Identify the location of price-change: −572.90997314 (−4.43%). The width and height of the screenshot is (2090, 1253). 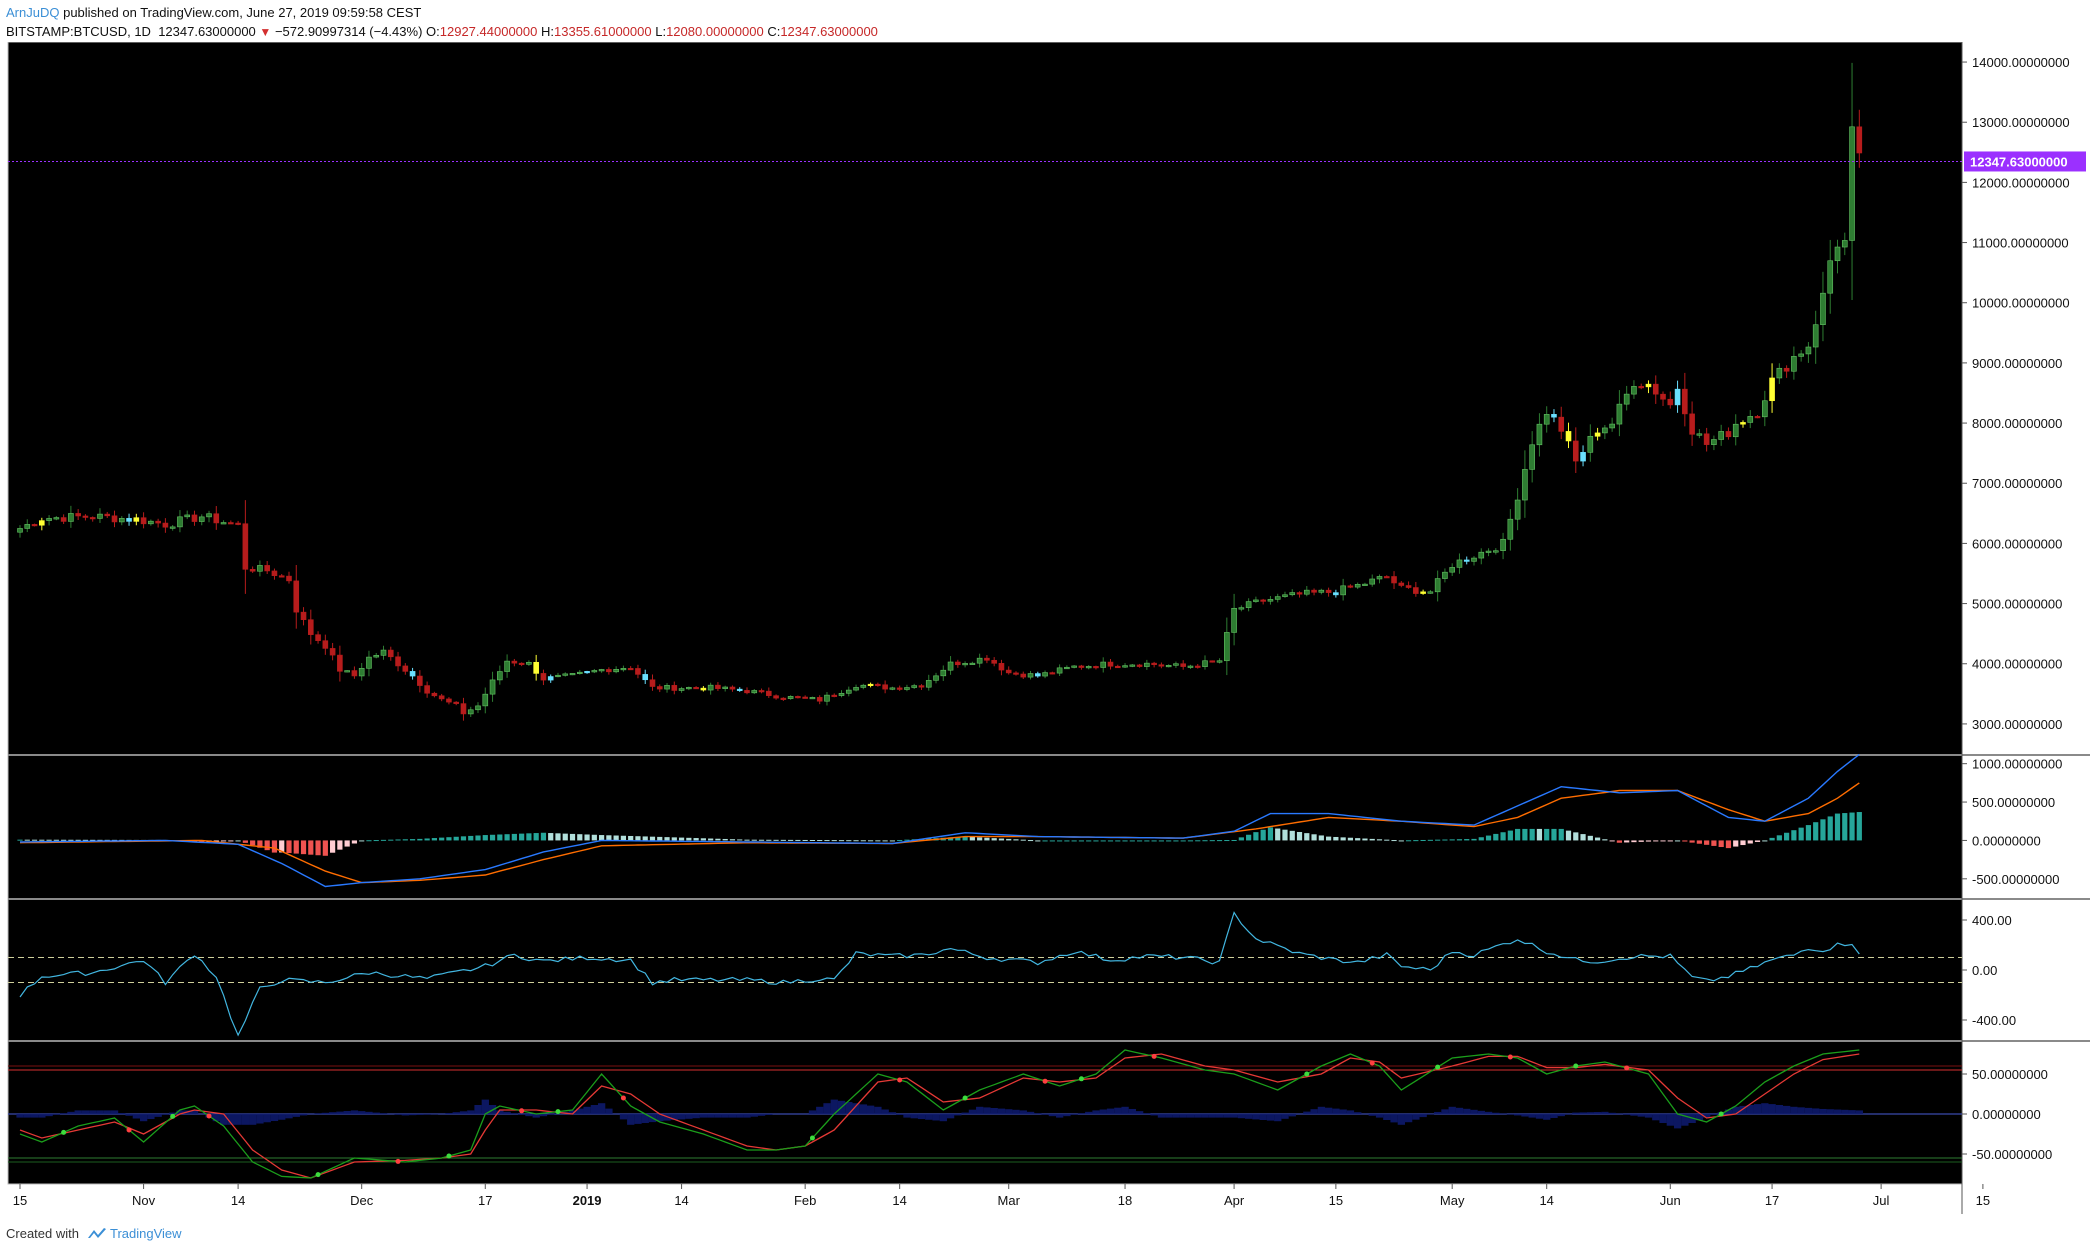
(348, 31).